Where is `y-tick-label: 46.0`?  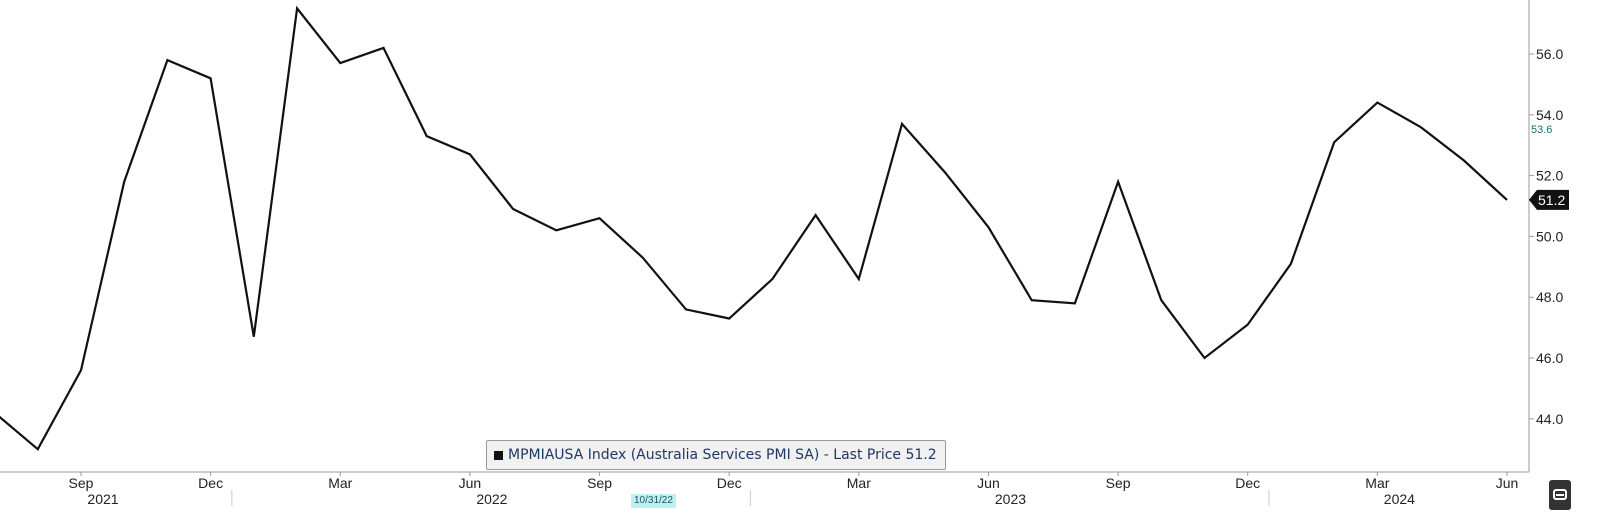
y-tick-label: 46.0 is located at coordinates (1549, 358).